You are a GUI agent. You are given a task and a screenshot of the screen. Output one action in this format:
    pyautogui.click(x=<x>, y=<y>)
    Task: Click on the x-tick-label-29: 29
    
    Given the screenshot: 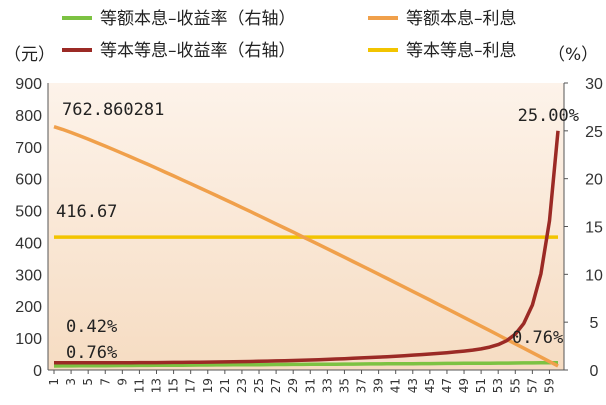 What is the action you would take?
    pyautogui.click(x=293, y=385)
    